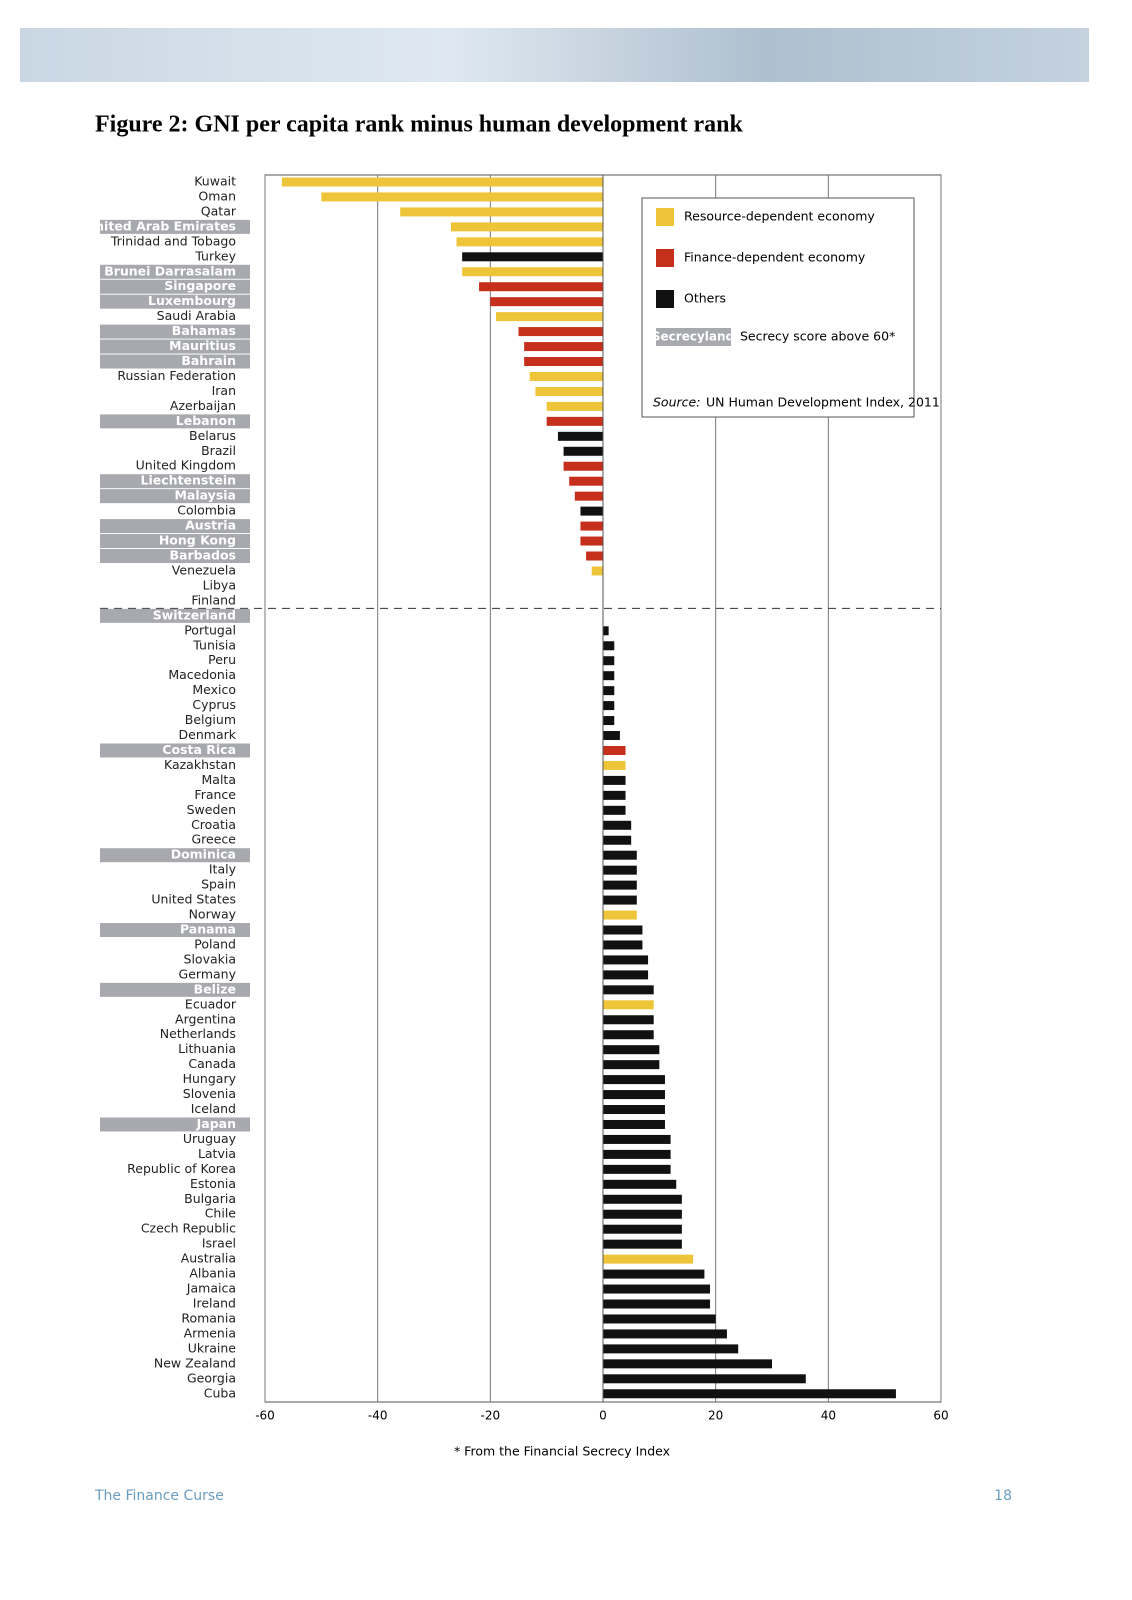 The image size is (1132, 1600). Describe the element at coordinates (218, 884) in the screenshot. I see `category-label: Spain` at that location.